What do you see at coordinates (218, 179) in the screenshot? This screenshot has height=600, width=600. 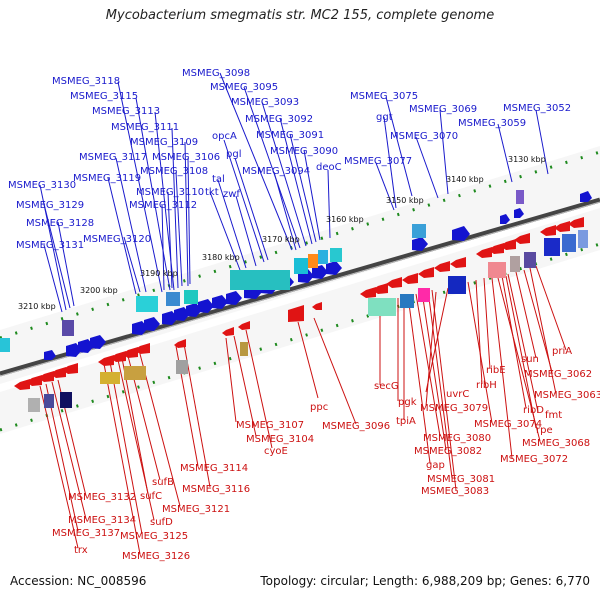 I see `gene-label: tal` at bounding box center [218, 179].